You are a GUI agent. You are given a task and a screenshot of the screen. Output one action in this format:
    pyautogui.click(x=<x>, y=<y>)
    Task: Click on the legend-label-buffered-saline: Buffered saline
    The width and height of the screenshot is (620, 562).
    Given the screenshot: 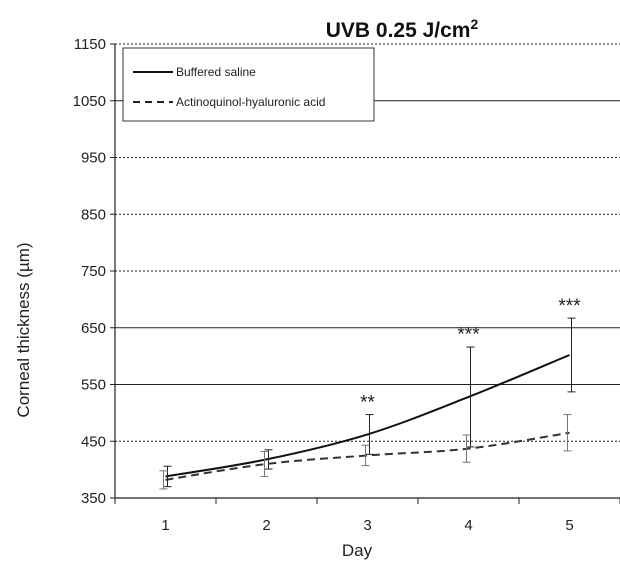 What is the action you would take?
    pyautogui.click(x=216, y=72)
    